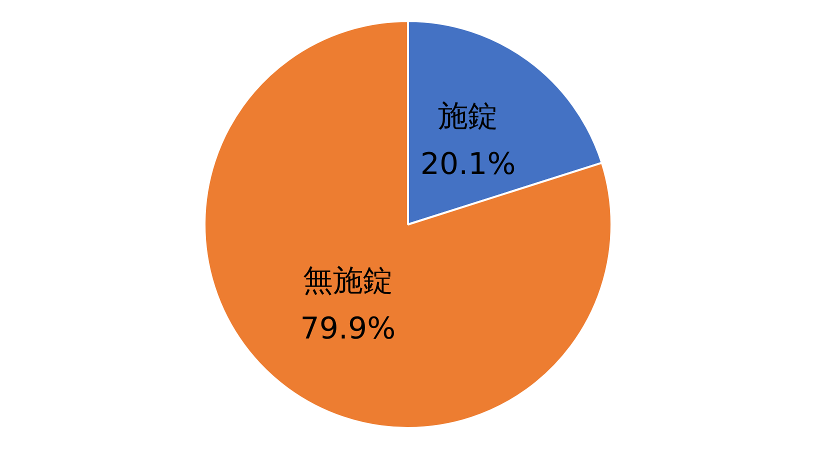 The width and height of the screenshot is (816, 449). Describe the element at coordinates (468, 116) in the screenshot. I see `slice-label: 施錠` at that location.